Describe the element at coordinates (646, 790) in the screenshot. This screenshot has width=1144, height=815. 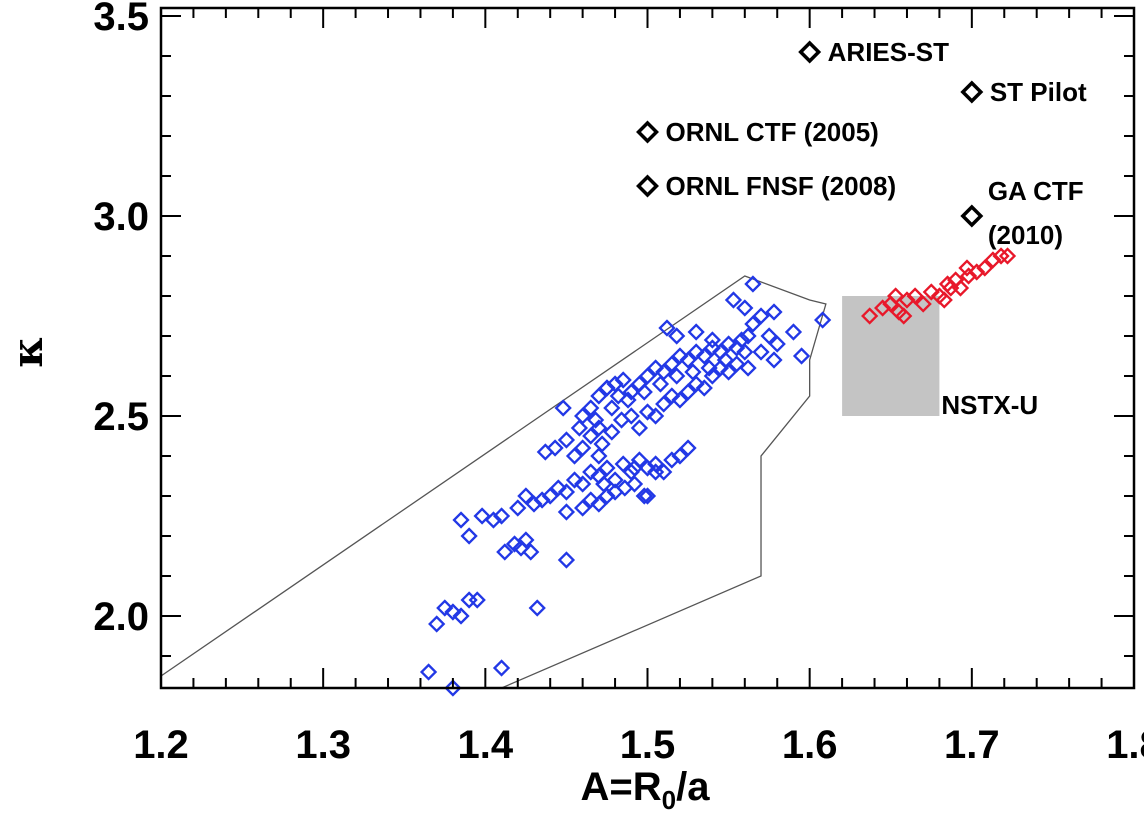
I see `x-axis-label: A=R0/a` at that location.